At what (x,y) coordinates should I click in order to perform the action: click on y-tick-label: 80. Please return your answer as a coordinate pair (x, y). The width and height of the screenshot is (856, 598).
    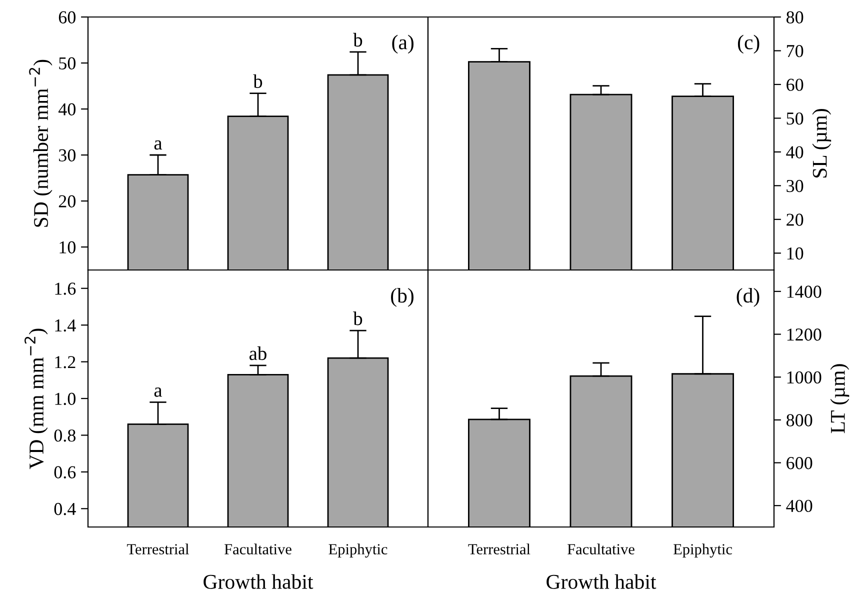
    Looking at the image, I should click on (795, 17).